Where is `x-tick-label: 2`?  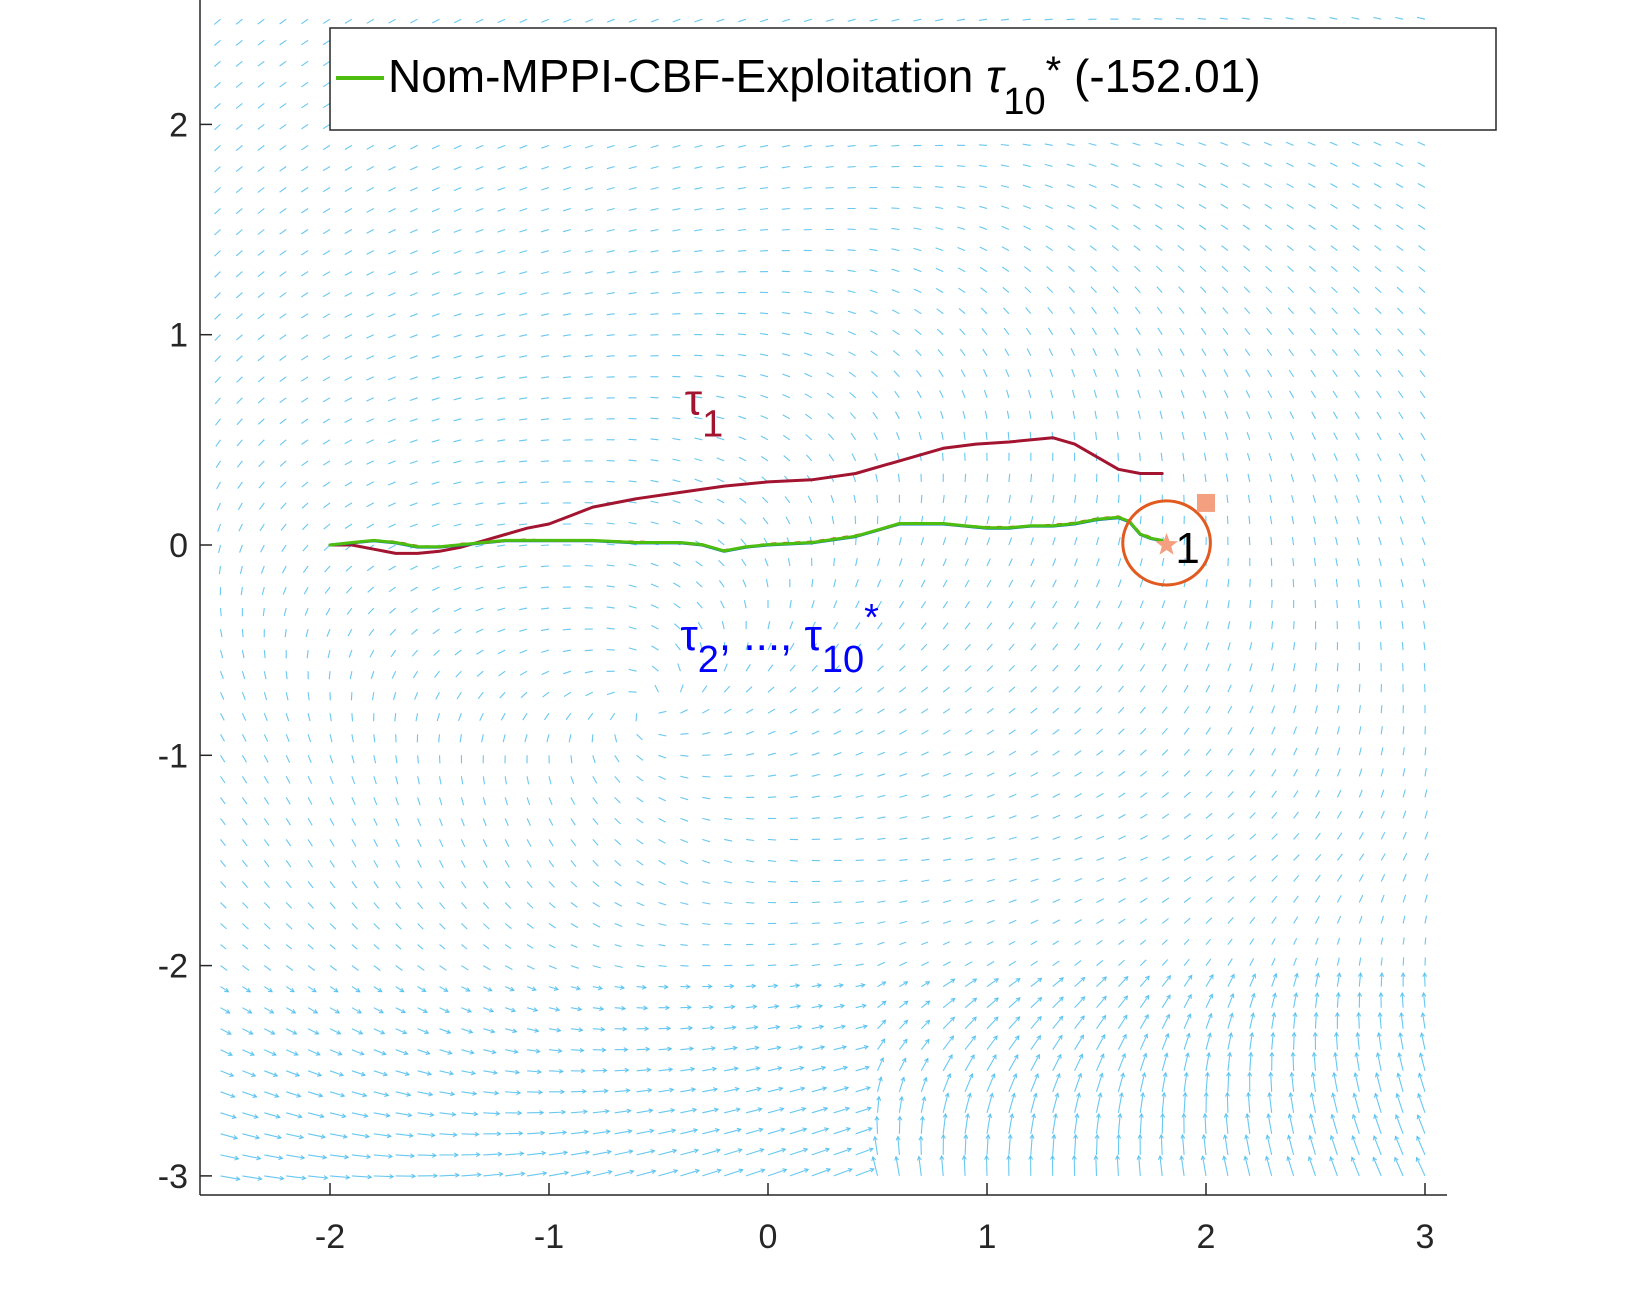
x-tick-label: 2 is located at coordinates (1206, 1237).